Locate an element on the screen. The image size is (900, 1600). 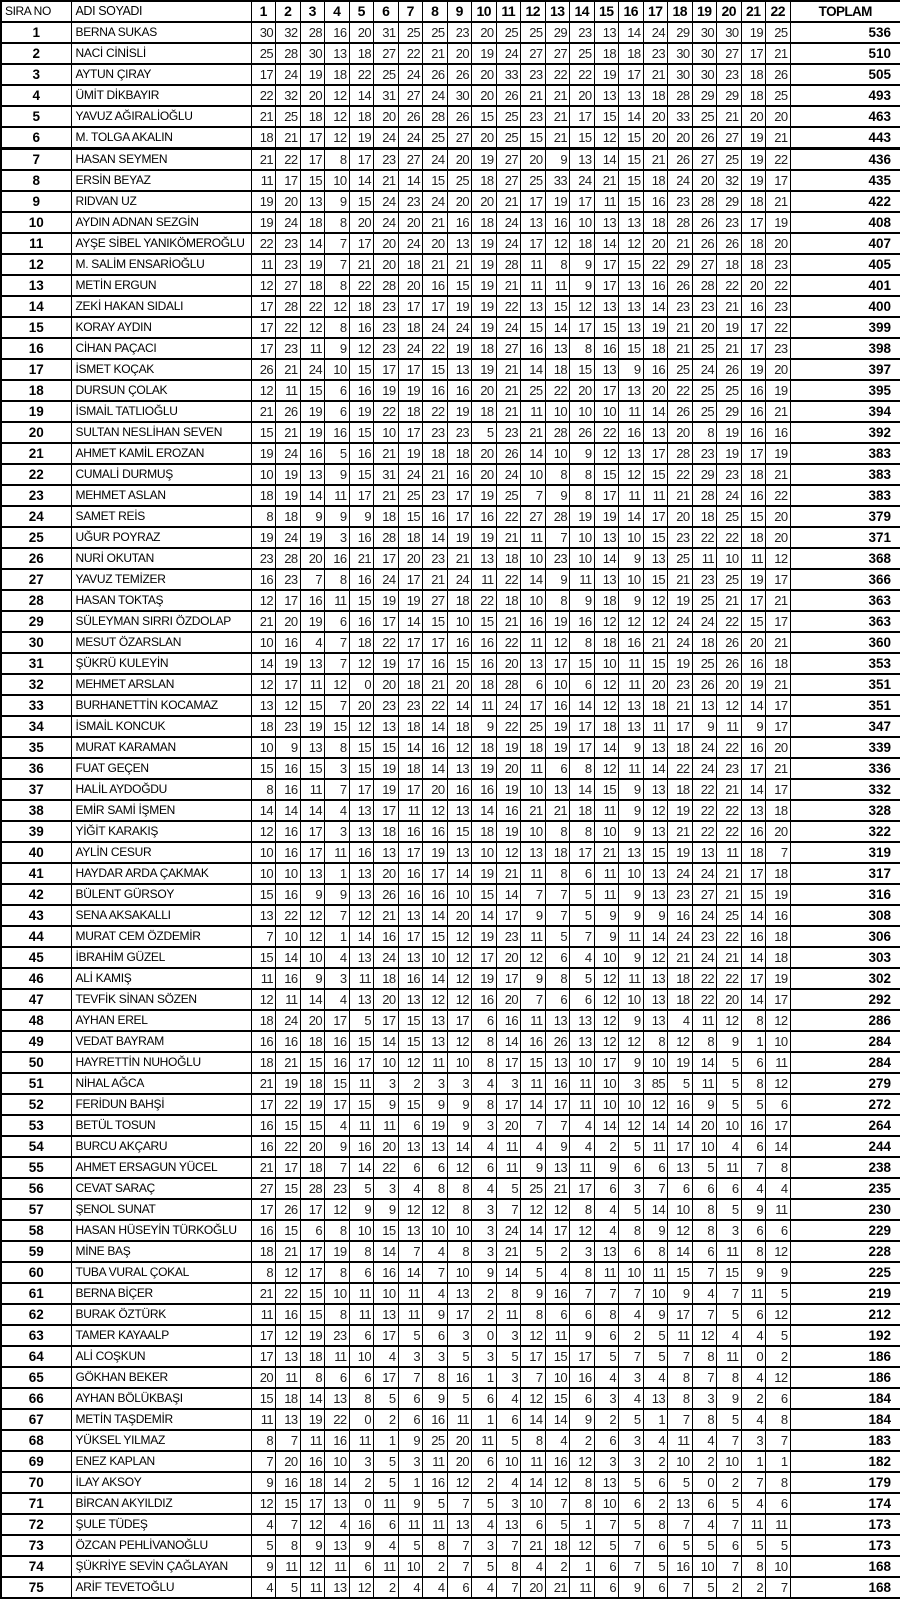
rank-cell: 72 is located at coordinates (36, 1524).